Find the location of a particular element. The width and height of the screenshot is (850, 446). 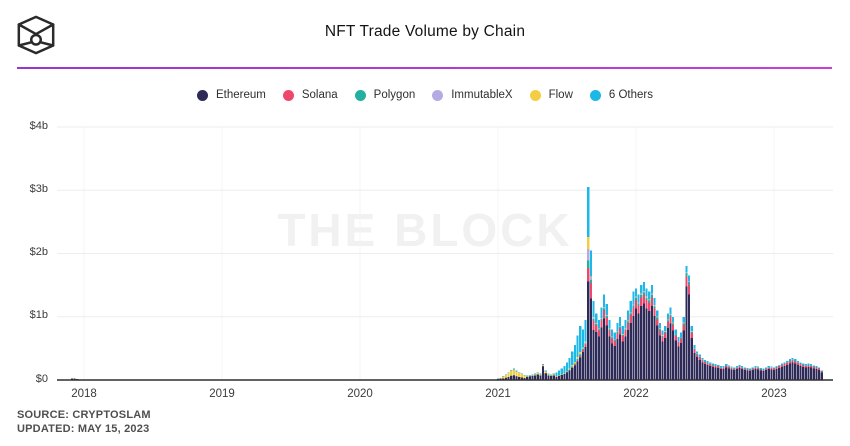

y-tick-label: $3b is located at coordinates (38, 189).